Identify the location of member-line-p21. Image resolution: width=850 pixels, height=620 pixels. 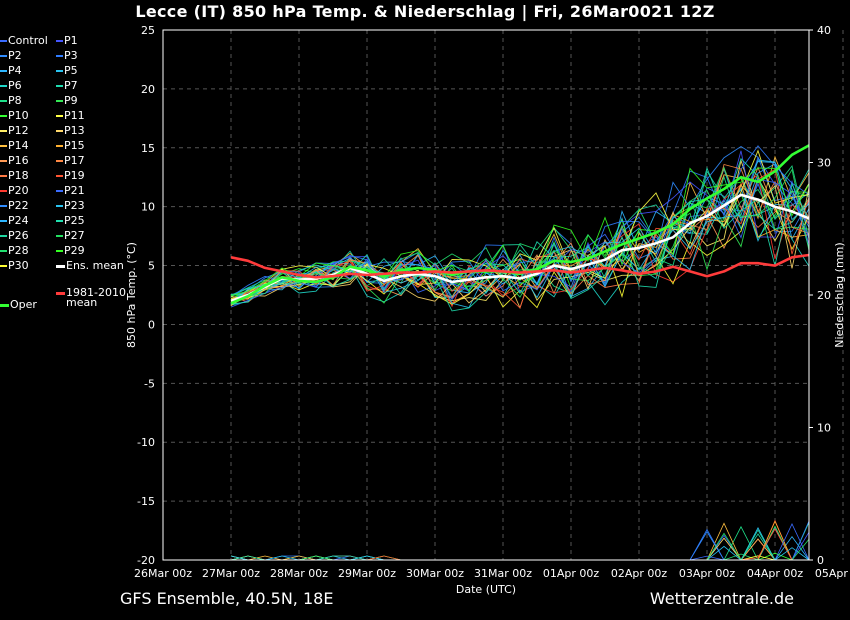
(520, 243).